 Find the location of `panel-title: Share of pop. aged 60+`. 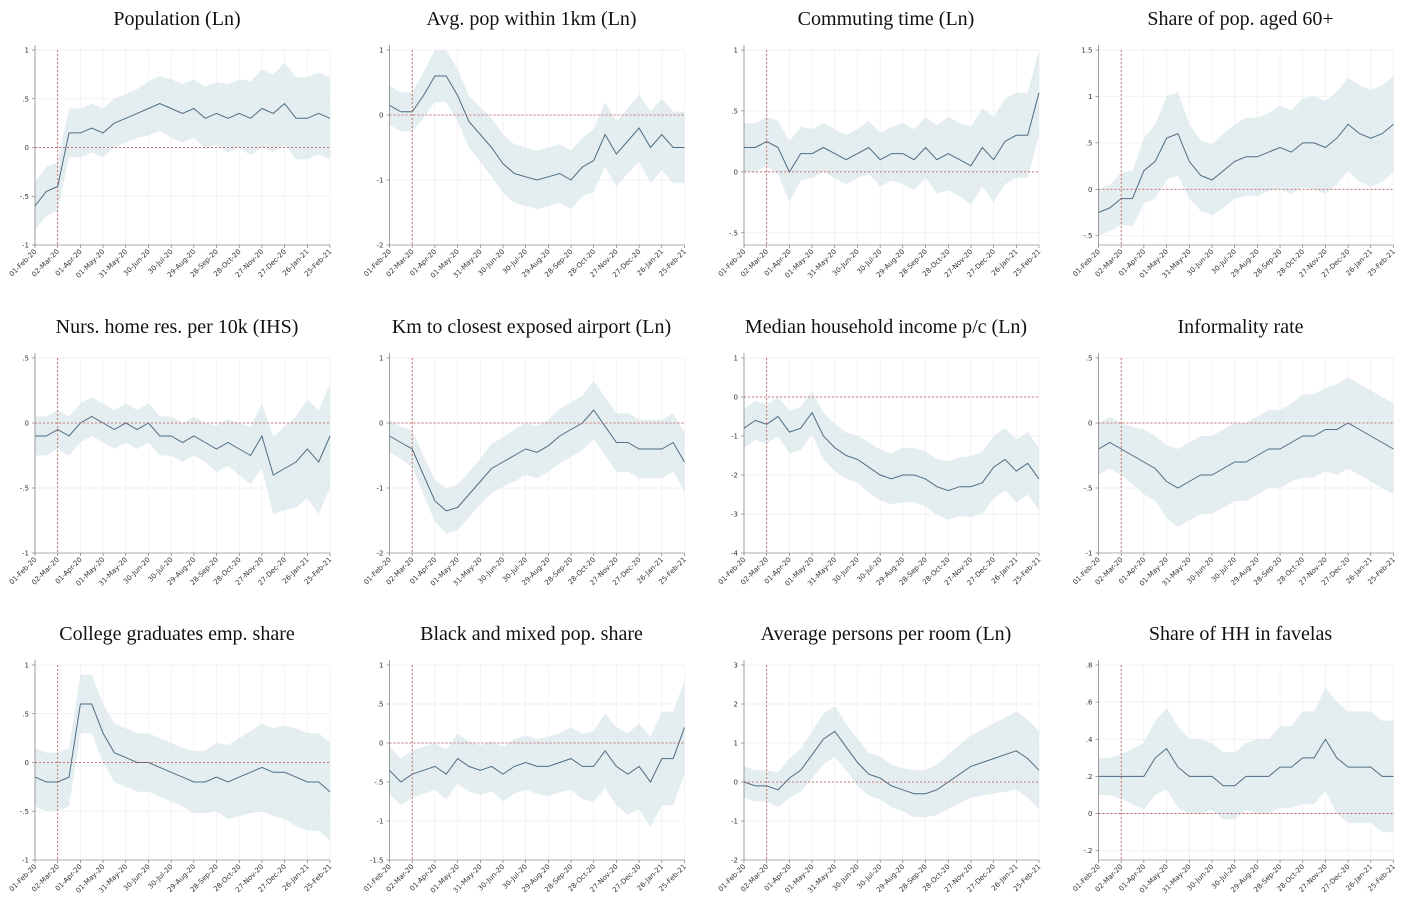

panel-title: Share of pop. aged 60+ is located at coordinates (1240, 19).